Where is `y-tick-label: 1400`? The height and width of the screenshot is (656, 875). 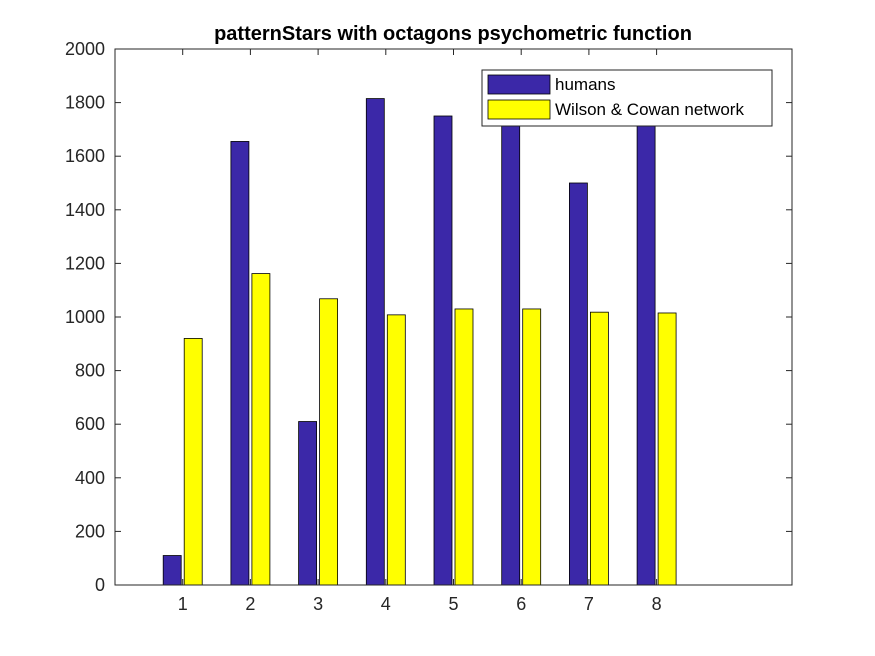 y-tick-label: 1400 is located at coordinates (85, 210).